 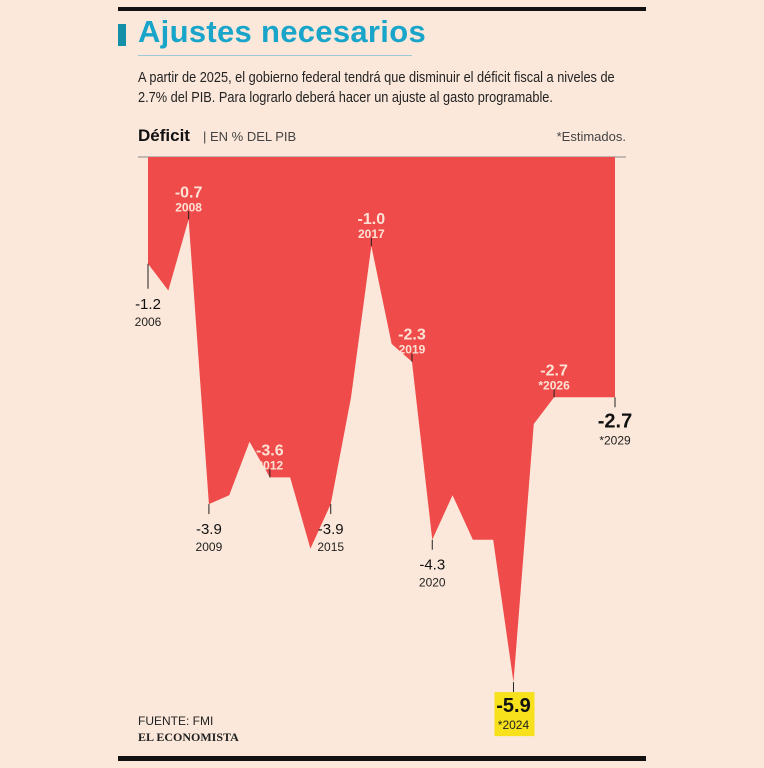 I want to click on annotation-value: -1.2, so click(x=148, y=304).